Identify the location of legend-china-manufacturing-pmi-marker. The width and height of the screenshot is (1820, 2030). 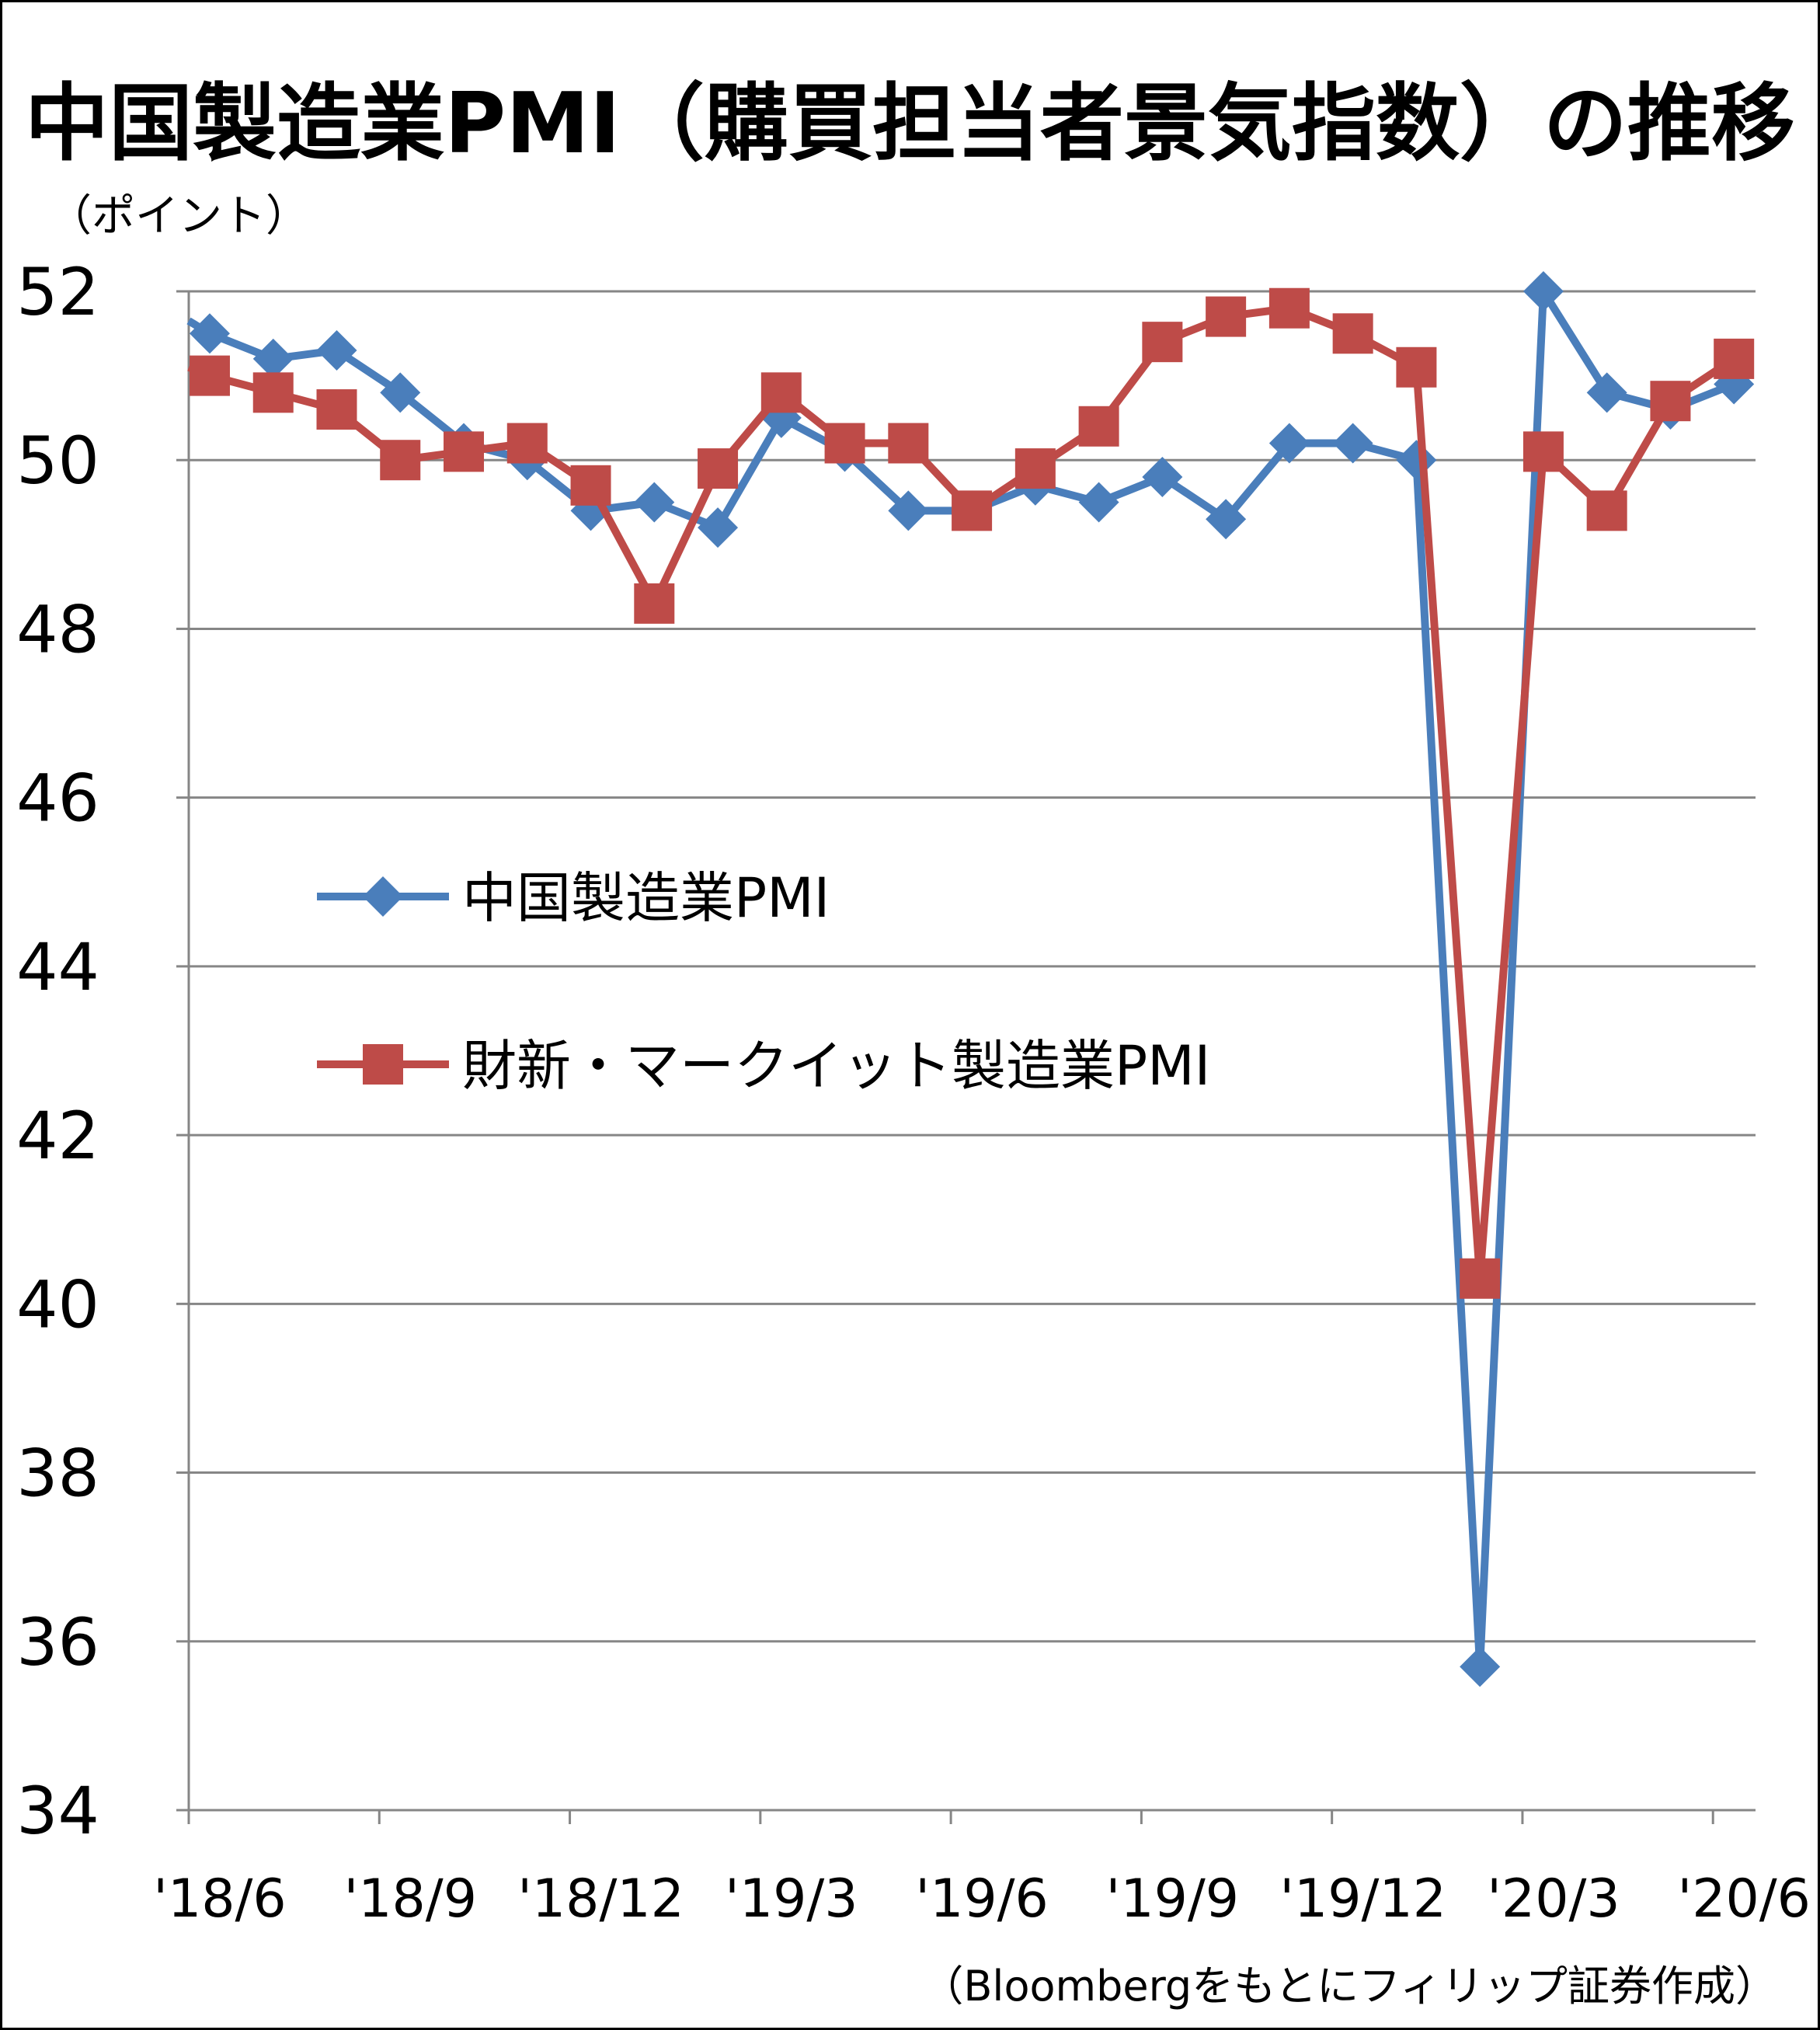
(383, 897).